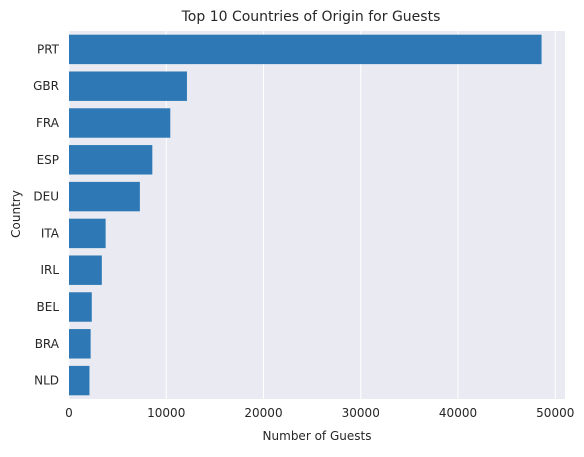  I want to click on y-tick-label: FRA, so click(48, 123).